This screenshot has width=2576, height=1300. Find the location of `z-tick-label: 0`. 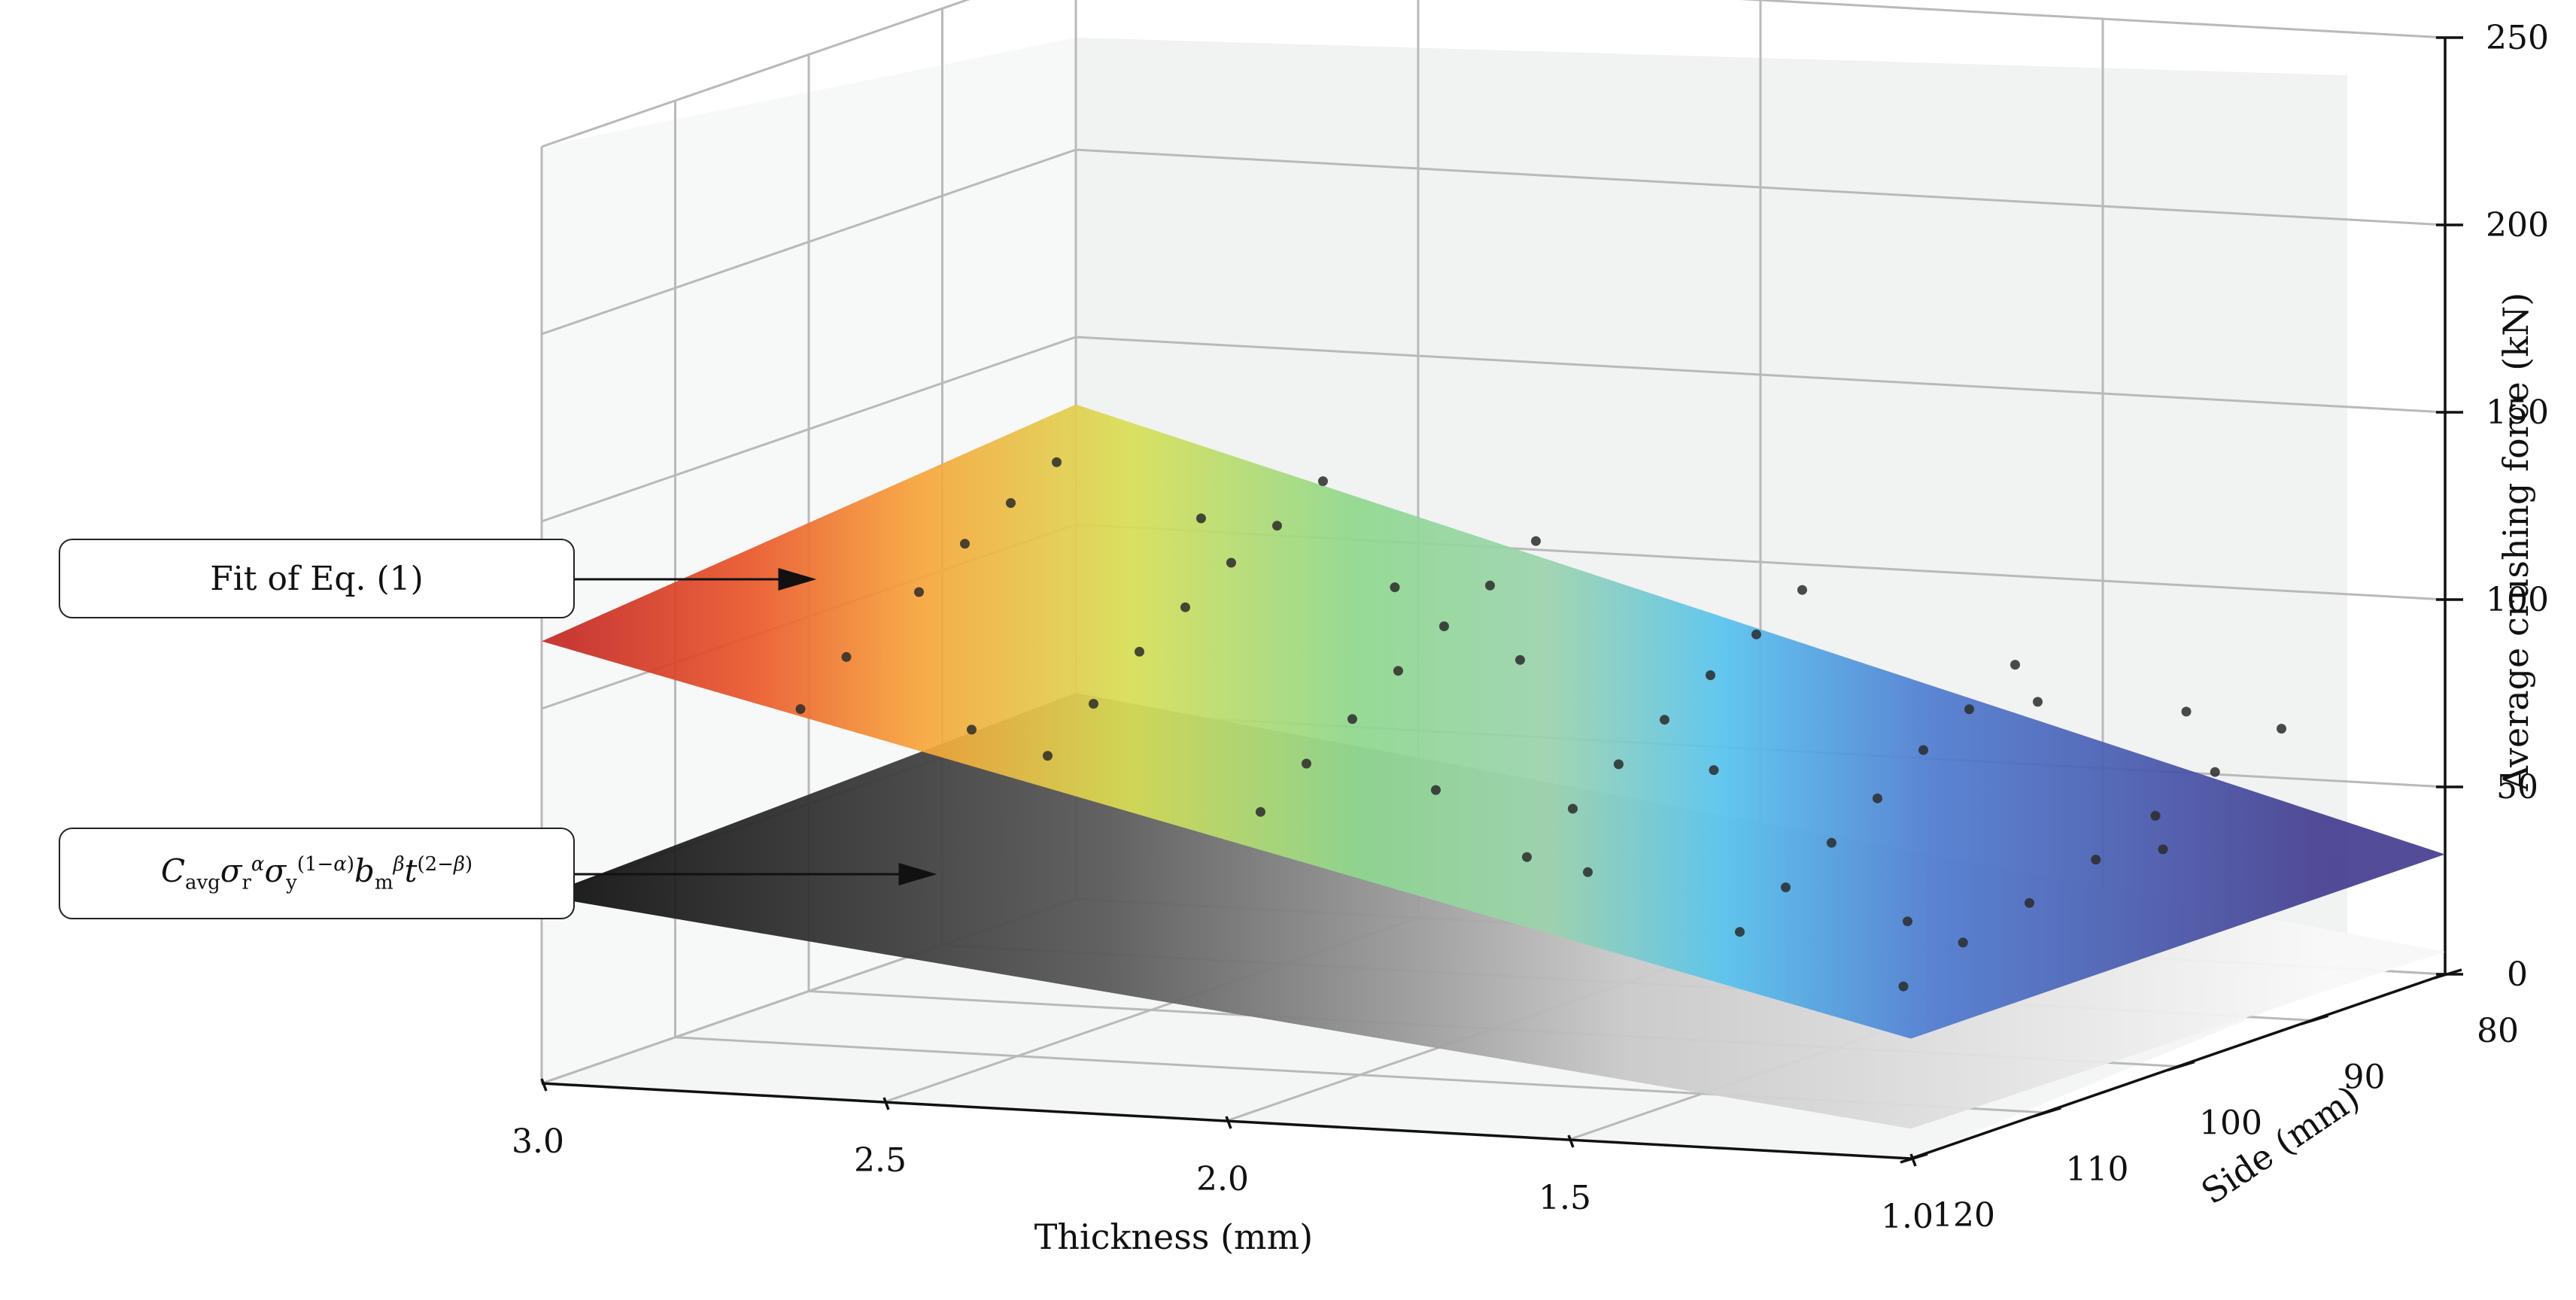

z-tick-label: 0 is located at coordinates (2517, 974).